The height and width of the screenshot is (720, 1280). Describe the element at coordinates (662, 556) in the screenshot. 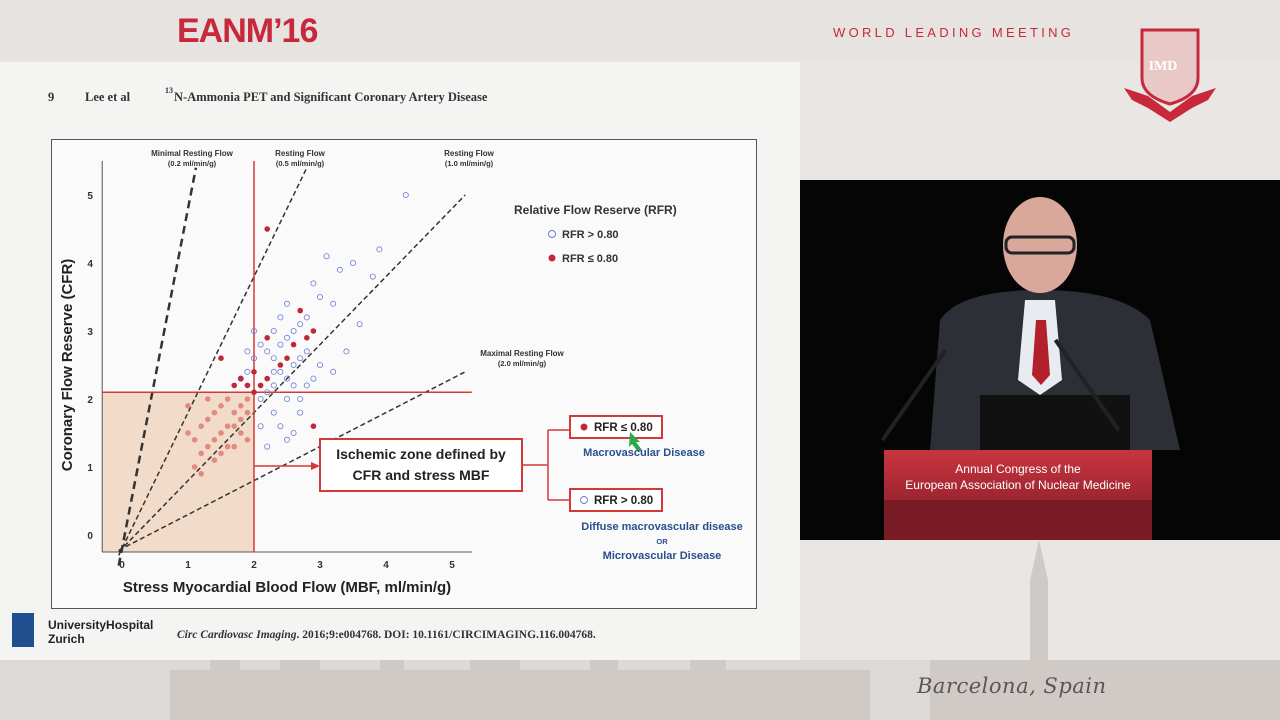

I see `branch-open-desc2: Microvascular Disease` at that location.